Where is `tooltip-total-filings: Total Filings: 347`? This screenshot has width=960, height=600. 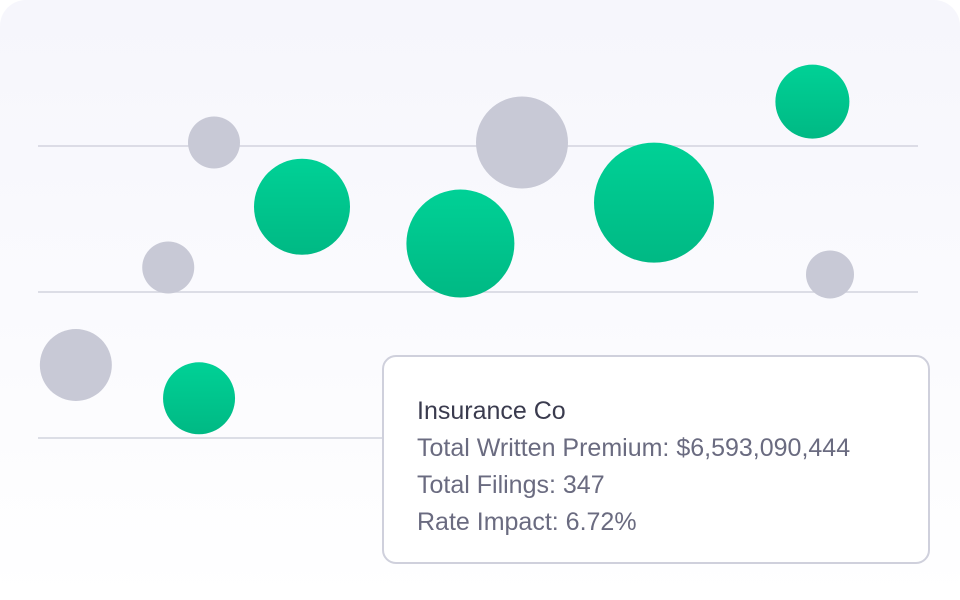
tooltip-total-filings: Total Filings: 347 is located at coordinates (511, 485).